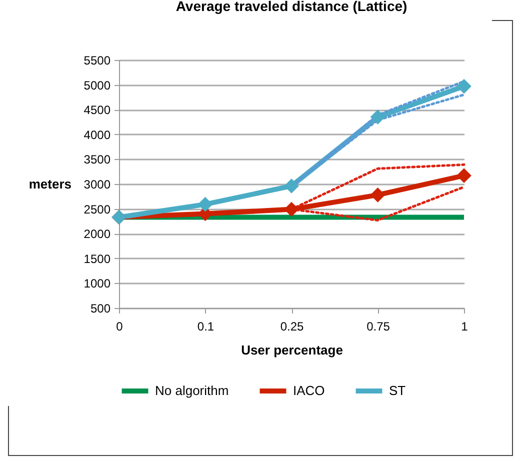  I want to click on y-tick-label: 4000, so click(97, 135).